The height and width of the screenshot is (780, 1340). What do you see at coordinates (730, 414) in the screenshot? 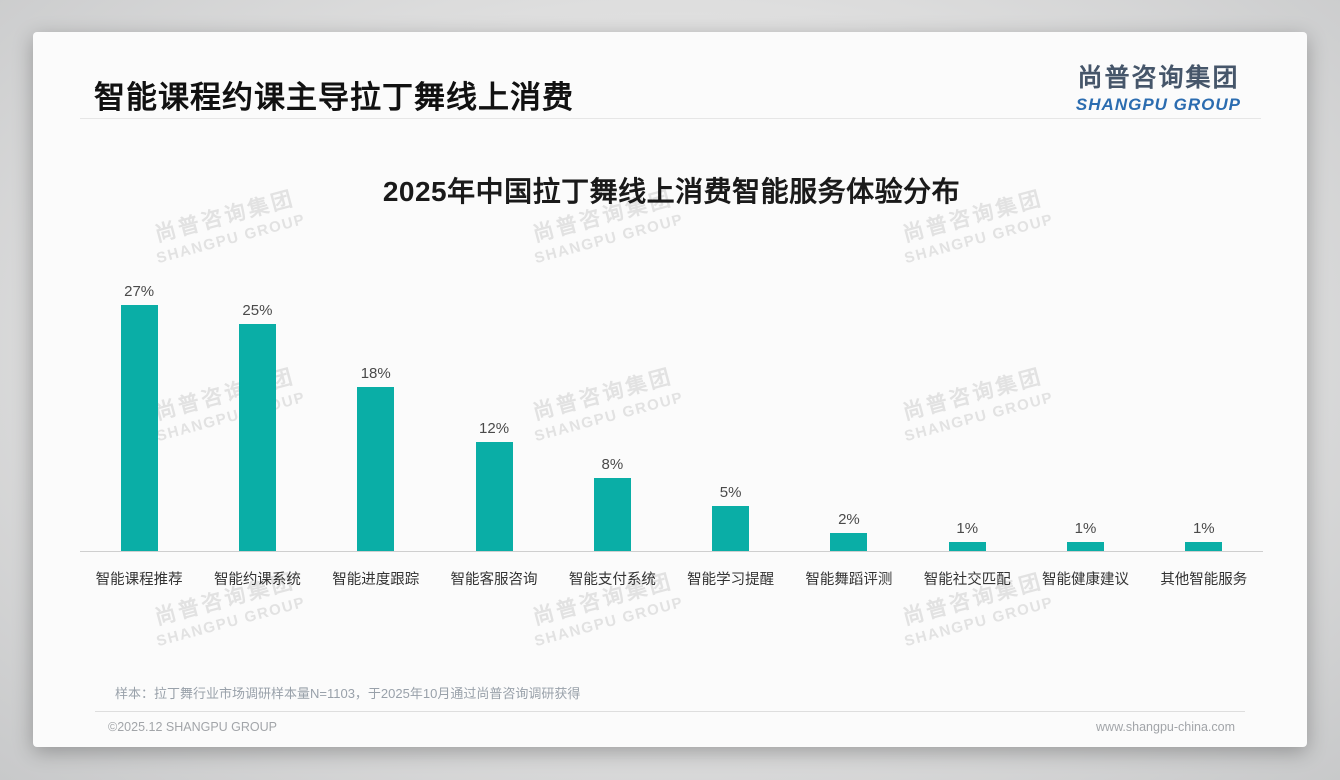
I see `bar-group: 5%` at bounding box center [730, 414].